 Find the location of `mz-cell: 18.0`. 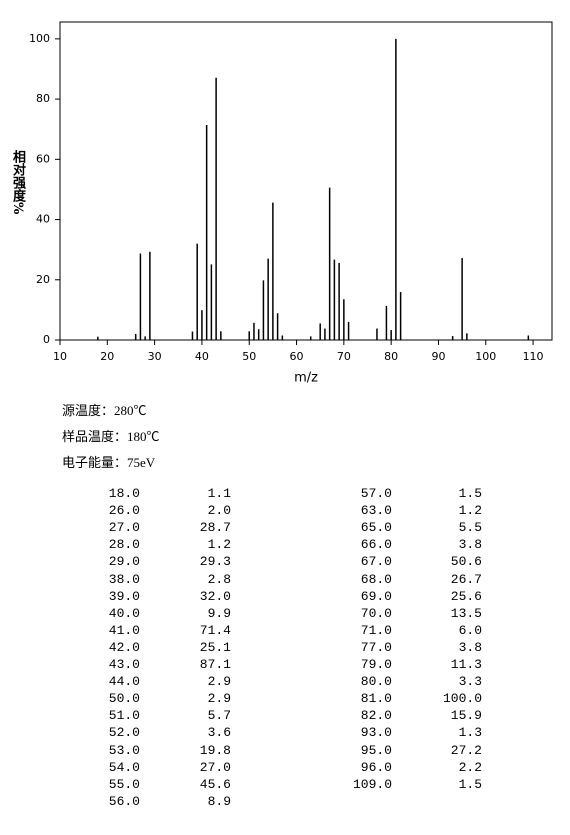

mz-cell: 18.0 is located at coordinates (124, 493).